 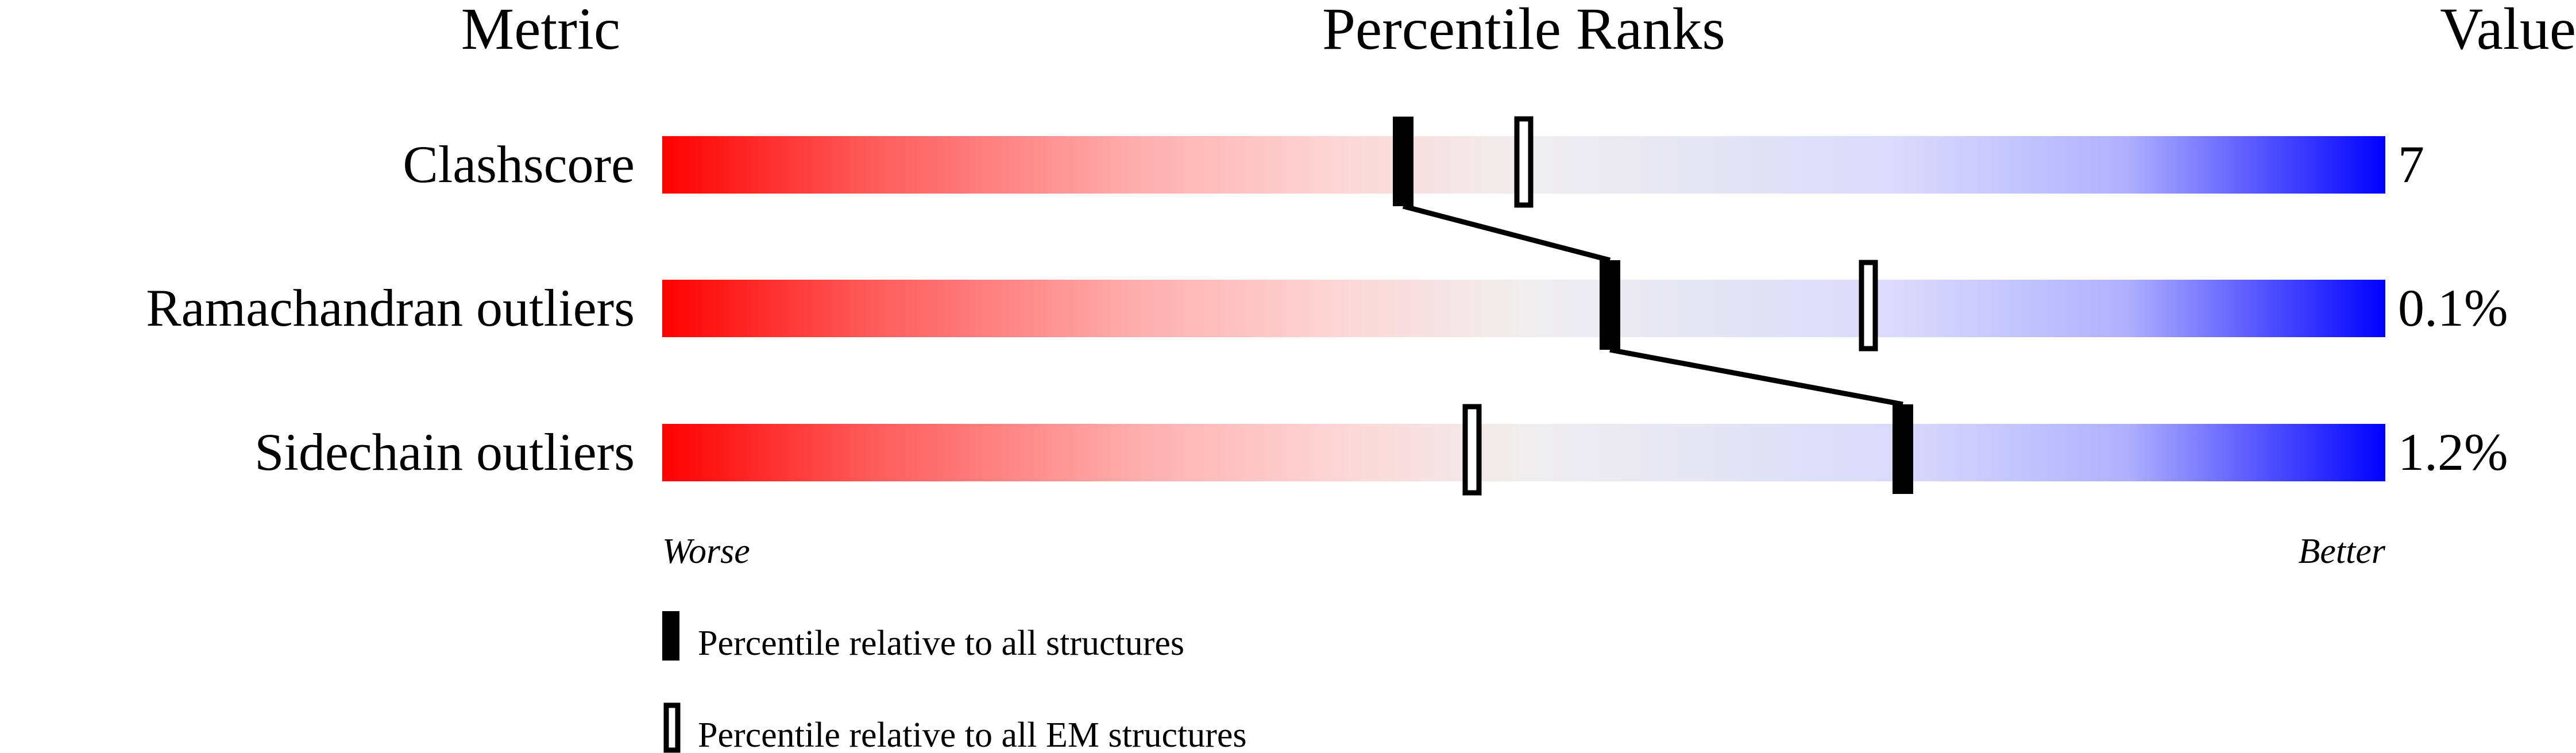 I want to click on row-value-label: 1.2%, so click(x=2453, y=452).